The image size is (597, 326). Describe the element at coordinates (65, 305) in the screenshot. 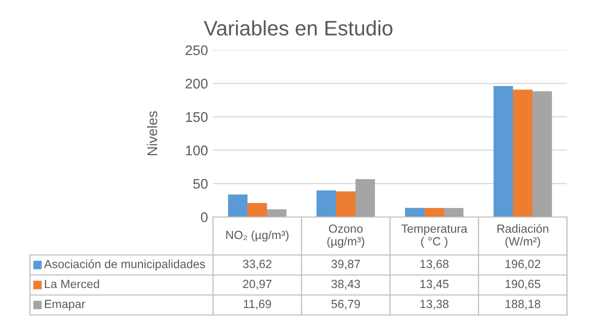

I see `legend-label: Emapar` at that location.